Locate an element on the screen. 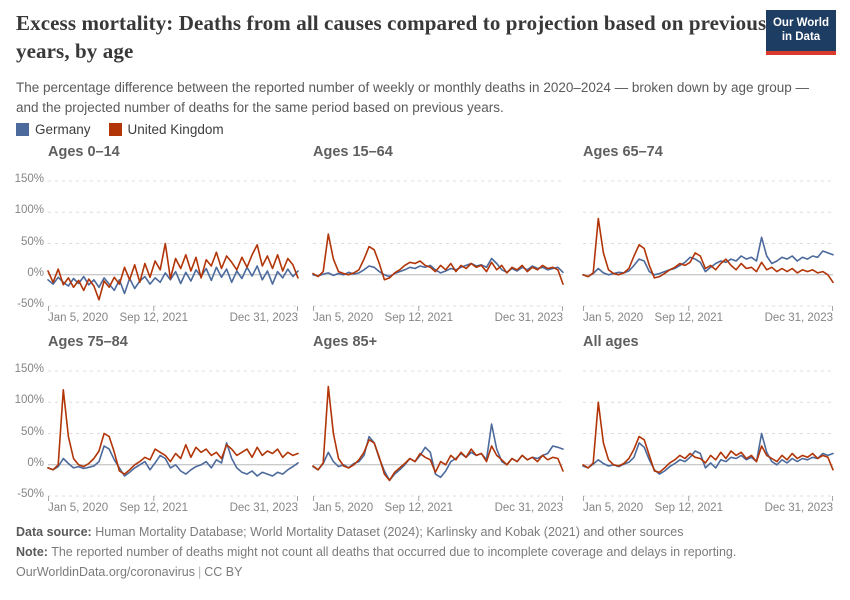 The width and height of the screenshot is (850, 600). germany-swatch-icon is located at coordinates (22, 129).